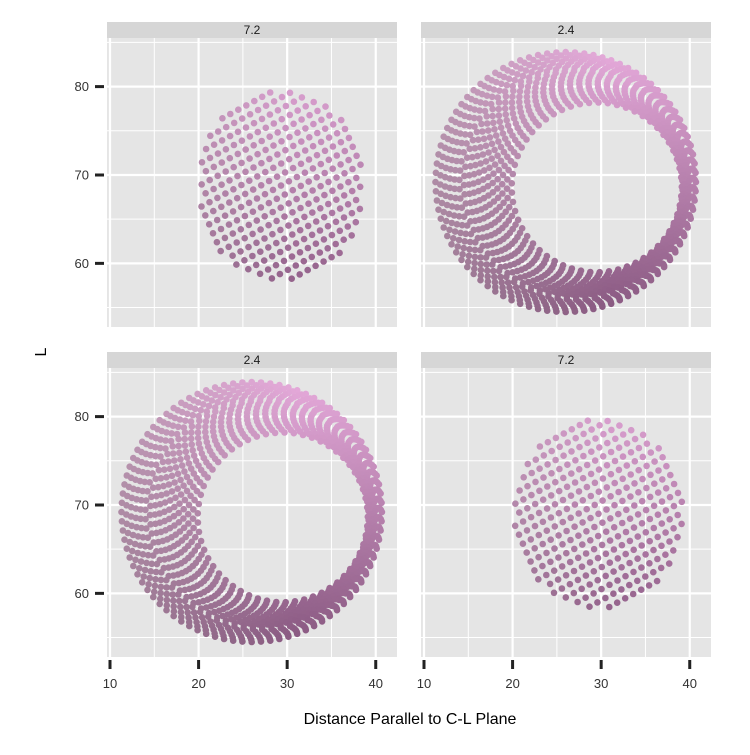 The image size is (750, 755). What do you see at coordinates (690, 683) in the screenshot?
I see `x-tick-label: 40` at bounding box center [690, 683].